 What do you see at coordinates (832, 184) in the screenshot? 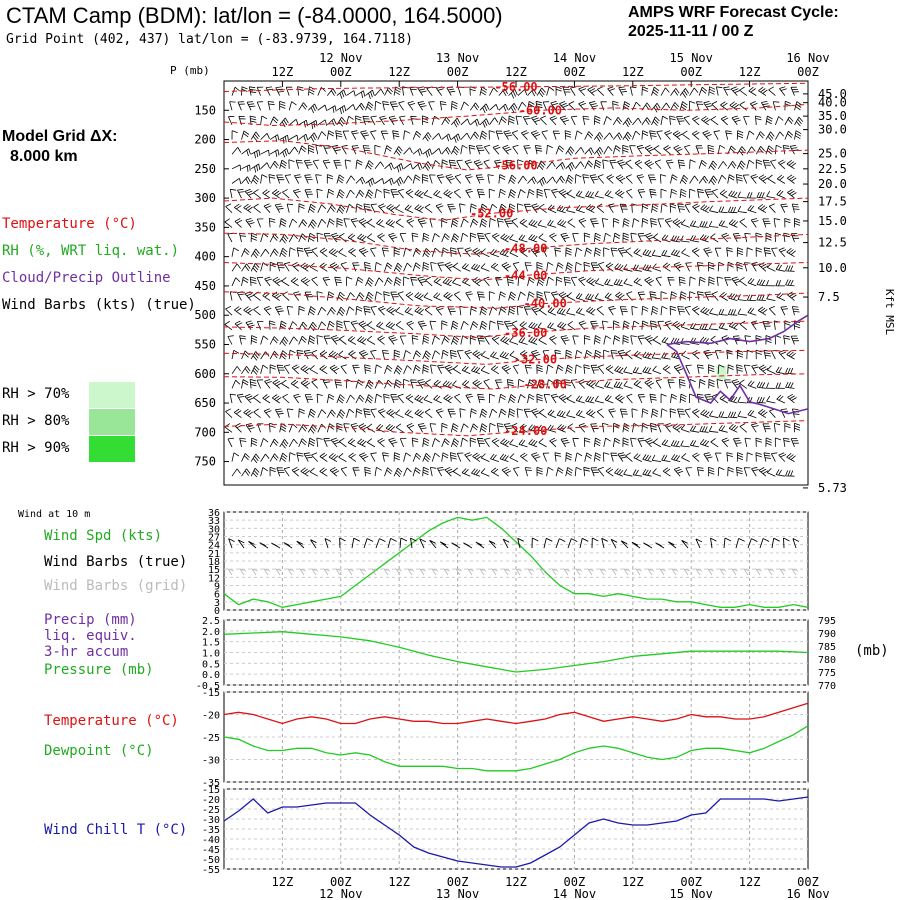
I see `height-tick: 20.0` at bounding box center [832, 184].